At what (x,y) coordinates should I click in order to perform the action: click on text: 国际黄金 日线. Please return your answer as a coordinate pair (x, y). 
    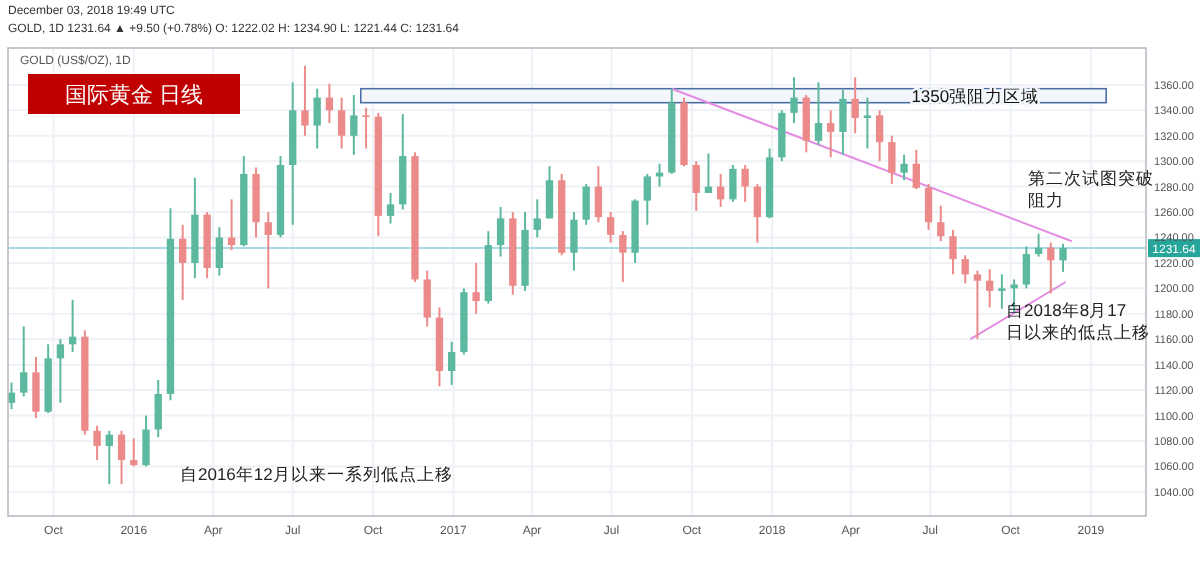
    Looking at the image, I should click on (134, 95).